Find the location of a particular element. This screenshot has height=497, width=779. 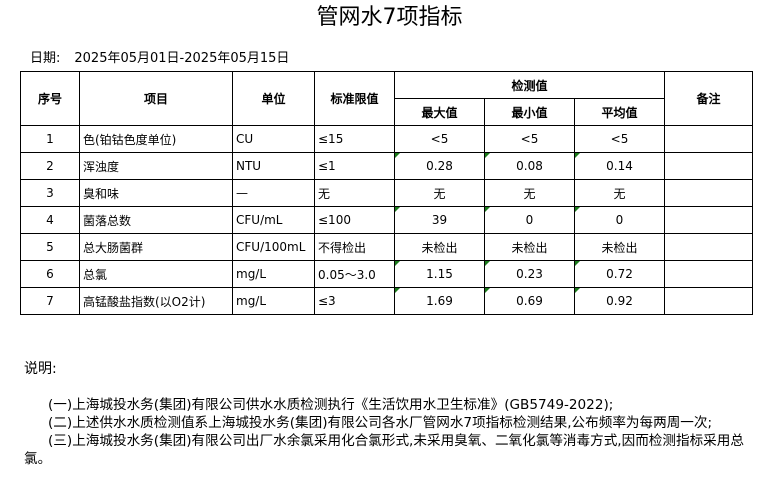

header-min: 最小值 is located at coordinates (529, 112).